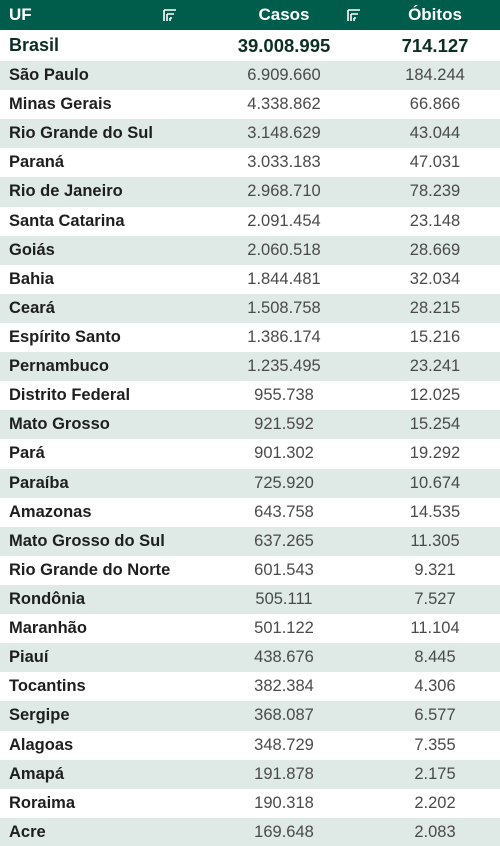 This screenshot has height=846, width=500. I want to click on row-casos: 4.338.862, so click(284, 104).